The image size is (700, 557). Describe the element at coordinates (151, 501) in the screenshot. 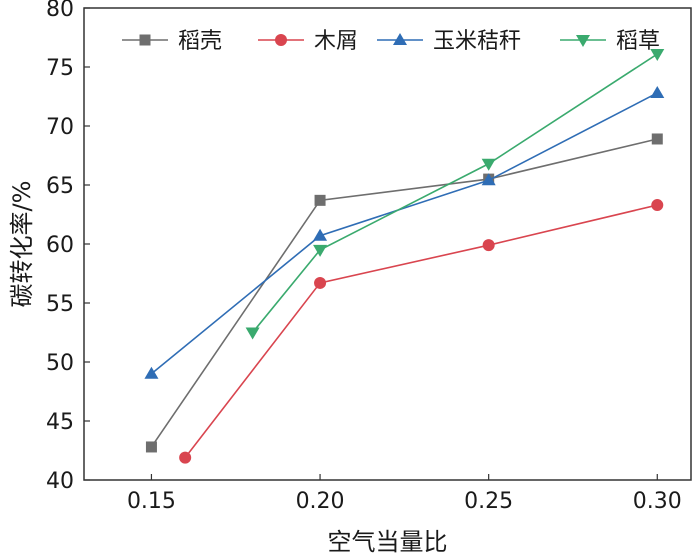

I see `x-tick-label: 0.15` at that location.